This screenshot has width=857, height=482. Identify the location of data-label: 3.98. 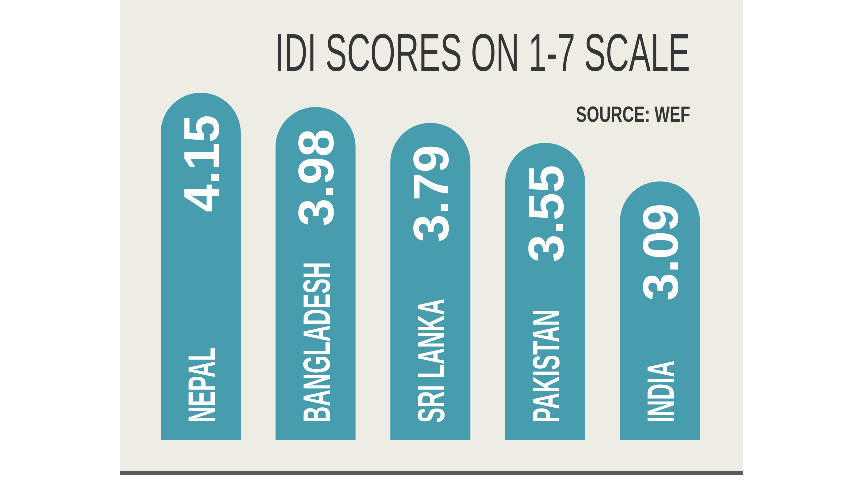
(316, 178).